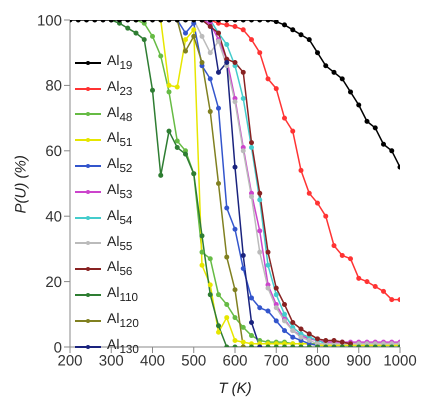  Describe the element at coordinates (119, 62) in the screenshot. I see `legend-label: Al$_{19}$` at that location.